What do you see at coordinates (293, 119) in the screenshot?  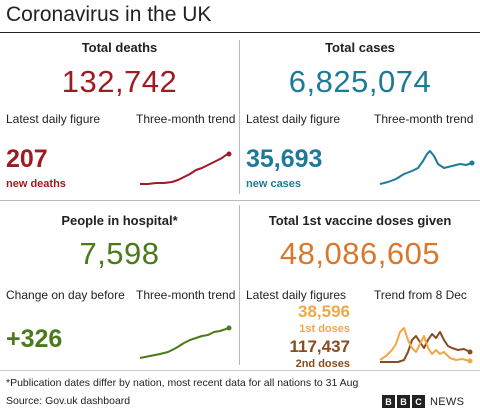 I see `cases-latest-label: Latest daily figure` at bounding box center [293, 119].